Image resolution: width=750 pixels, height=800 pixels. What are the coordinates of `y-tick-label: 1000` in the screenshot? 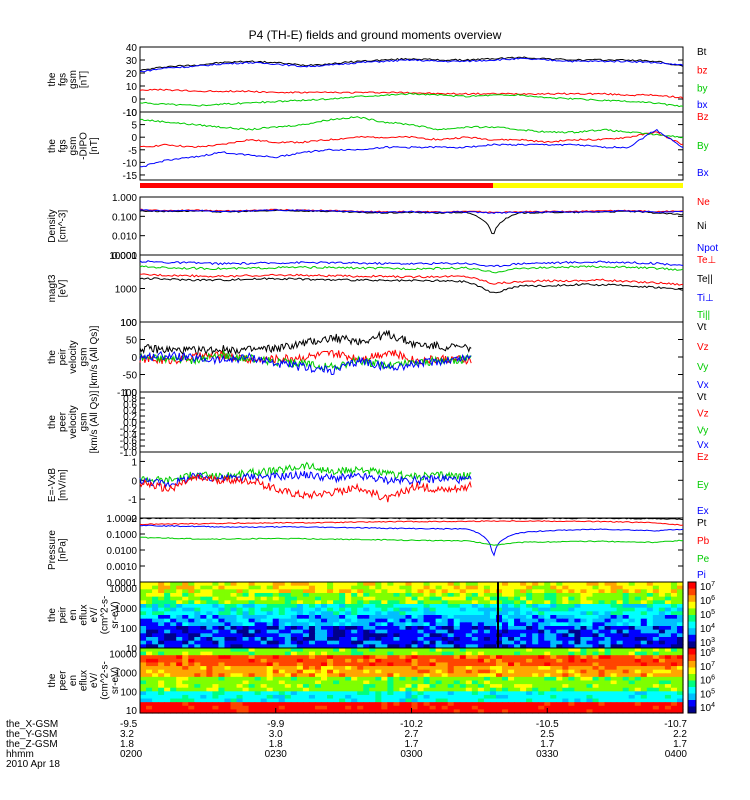 It's located at (126, 673).